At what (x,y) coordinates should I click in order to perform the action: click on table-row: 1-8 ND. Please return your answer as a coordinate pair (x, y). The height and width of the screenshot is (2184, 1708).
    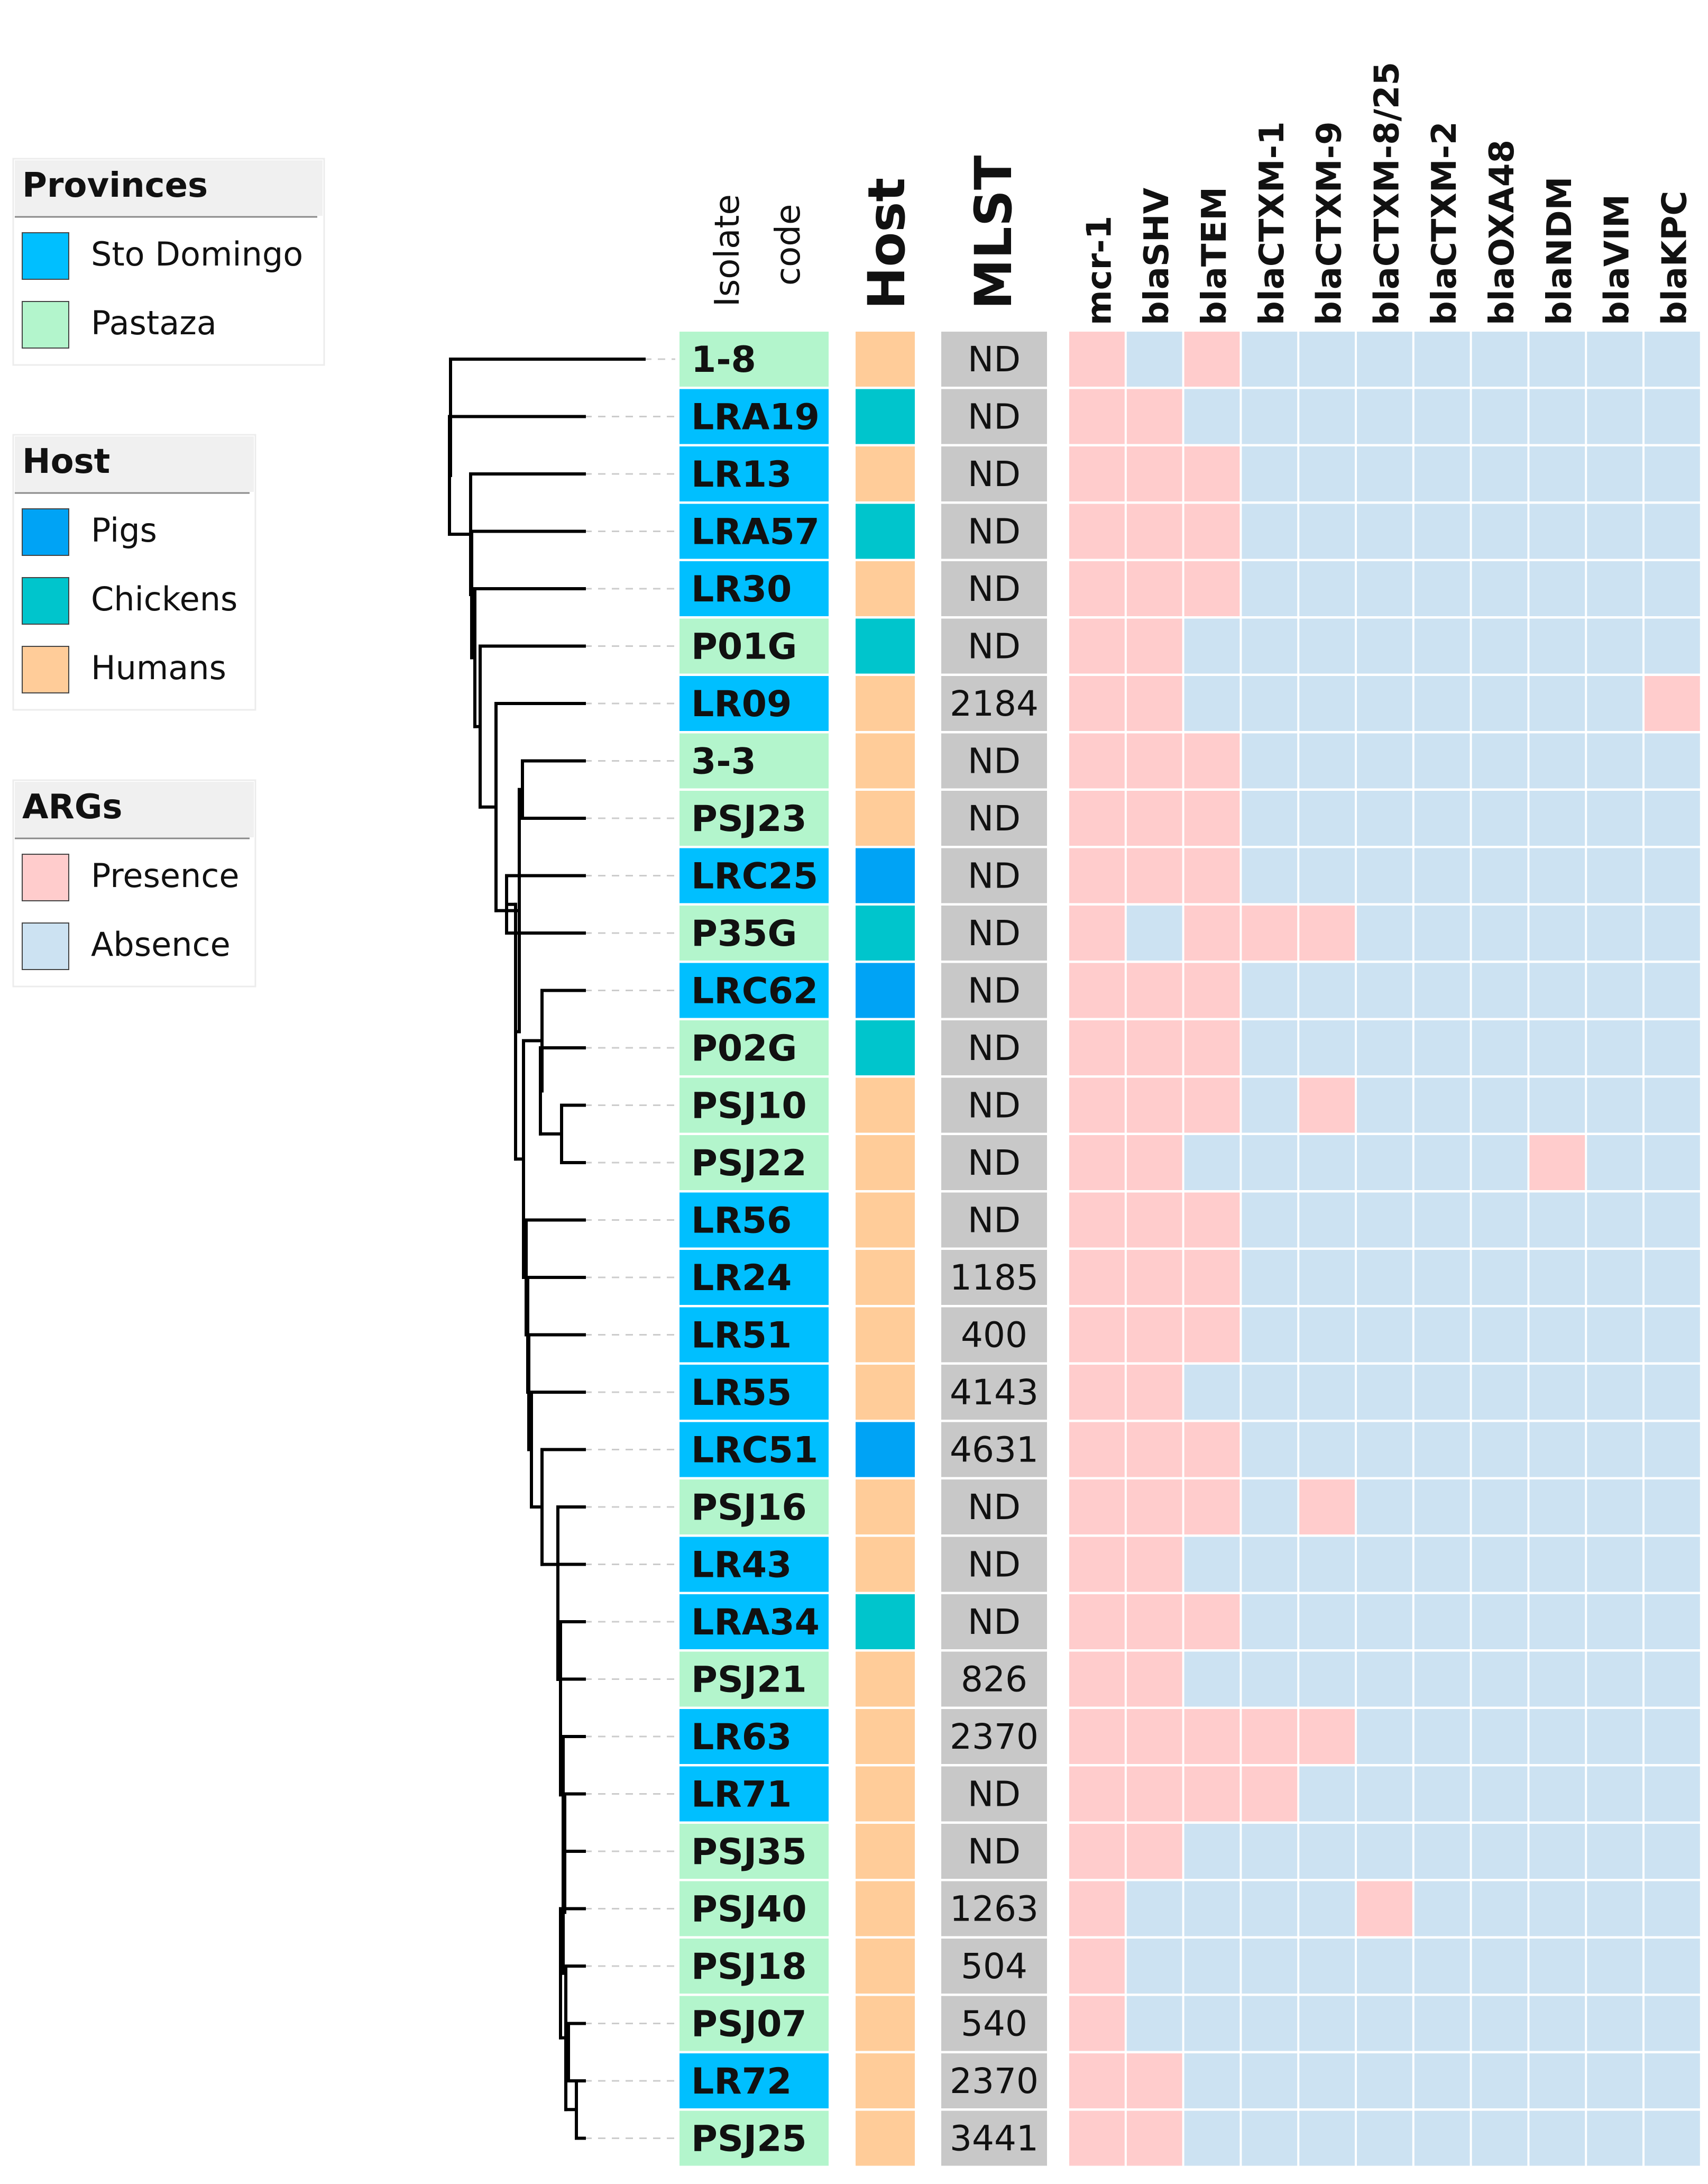
    Looking at the image, I should click on (1190, 359).